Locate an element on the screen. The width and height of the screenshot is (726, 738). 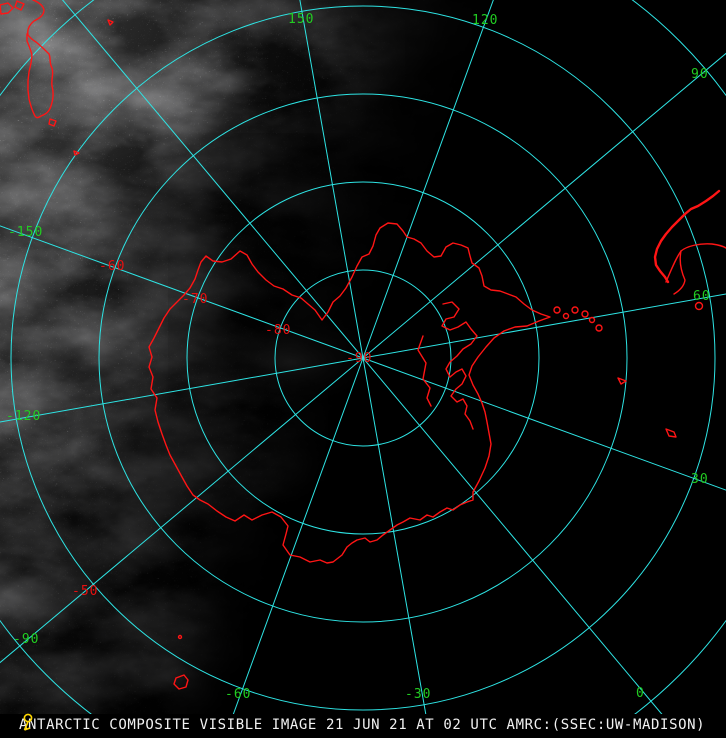
meridian-line--150 is located at coordinates (182, 292).